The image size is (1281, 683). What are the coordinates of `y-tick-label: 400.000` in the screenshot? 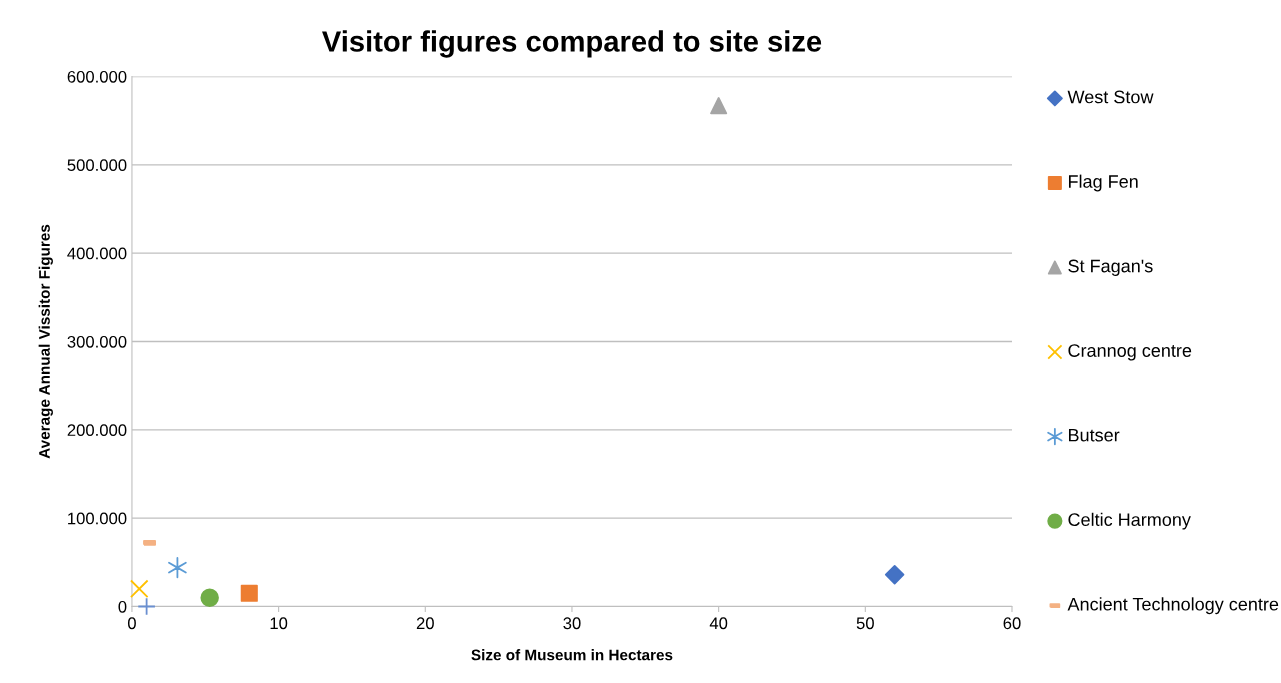 It's located at (97, 253).